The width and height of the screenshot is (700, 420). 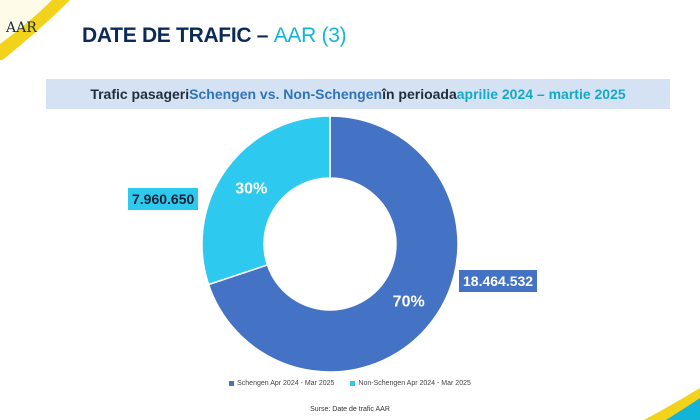 I want to click on corner-decoration-top-left, so click(x=35, y=30).